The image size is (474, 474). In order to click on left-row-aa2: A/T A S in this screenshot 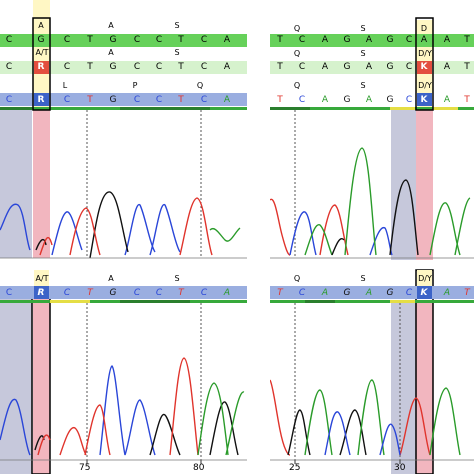, I will do `click(123, 53)`.